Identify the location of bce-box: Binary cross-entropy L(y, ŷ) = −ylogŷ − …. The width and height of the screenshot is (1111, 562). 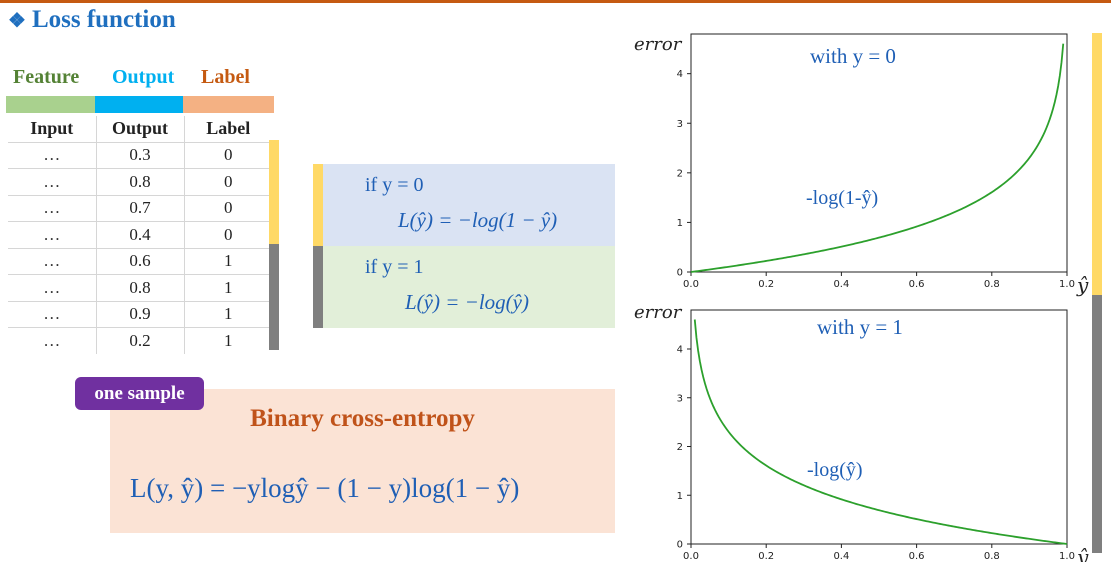
(362, 461).